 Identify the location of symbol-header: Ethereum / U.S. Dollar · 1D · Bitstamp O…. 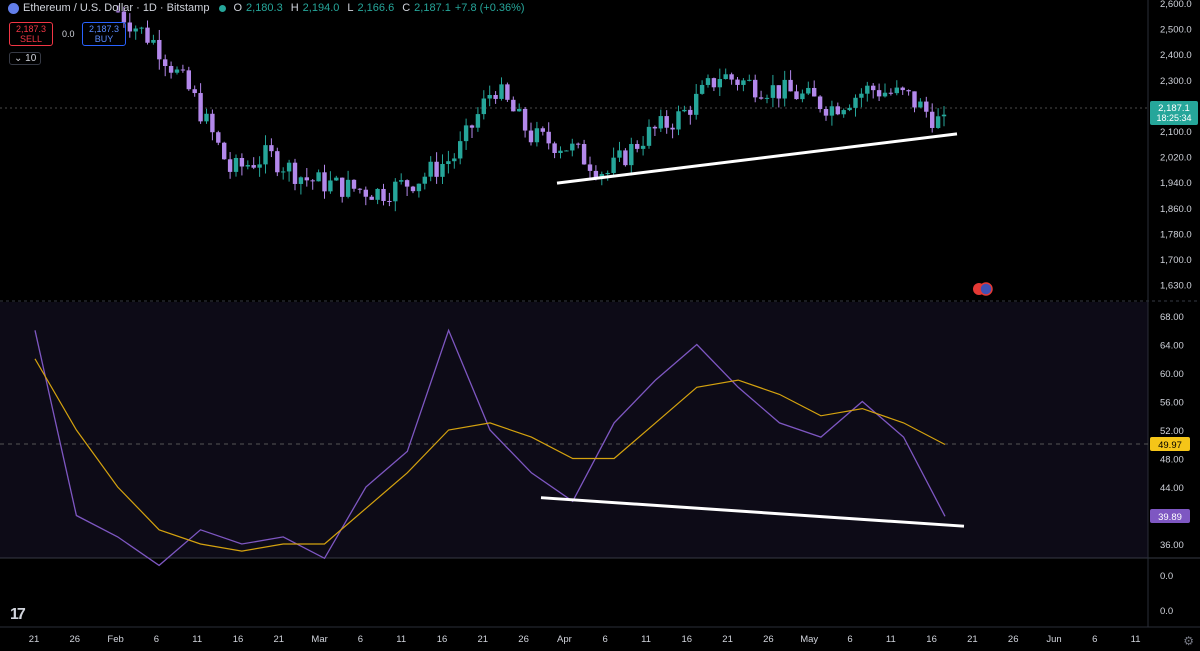
(266, 8).